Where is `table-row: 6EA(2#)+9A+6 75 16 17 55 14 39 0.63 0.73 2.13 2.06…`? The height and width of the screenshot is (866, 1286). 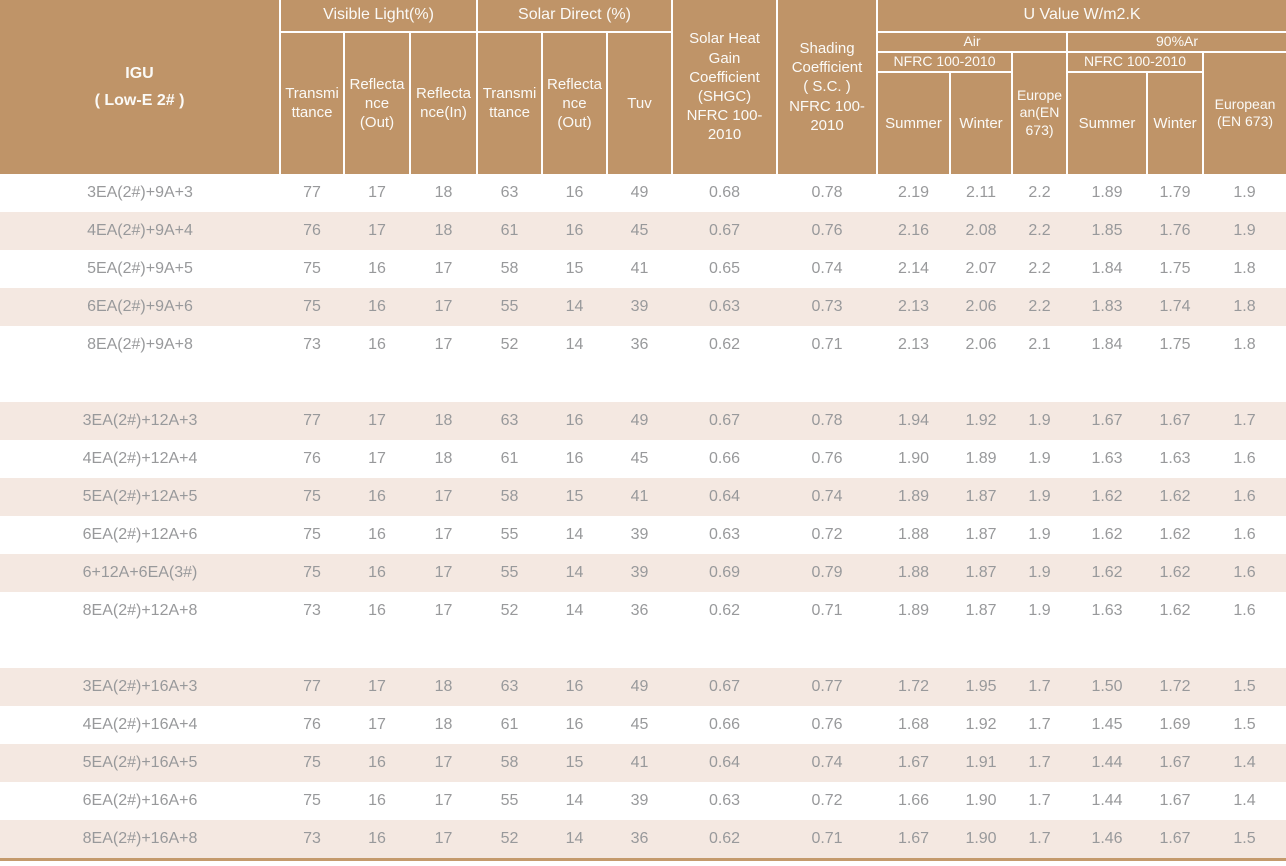 table-row: 6EA(2#)+9A+6 75 16 17 55 14 39 0.63 0.73 2.13 2.06… is located at coordinates (643, 306).